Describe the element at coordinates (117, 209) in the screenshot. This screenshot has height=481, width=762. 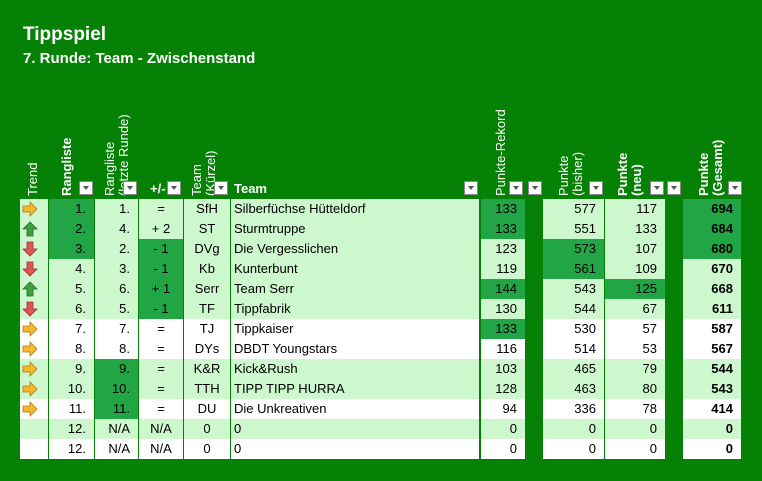
I see `prev-rank-cell: 1.` at that location.